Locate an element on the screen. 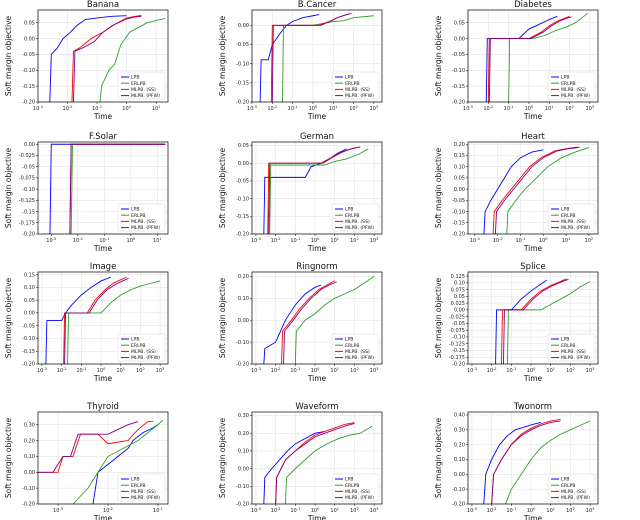 This screenshot has height=520, width=640. y-tick-label: -0.025 is located at coordinates (27, 156).